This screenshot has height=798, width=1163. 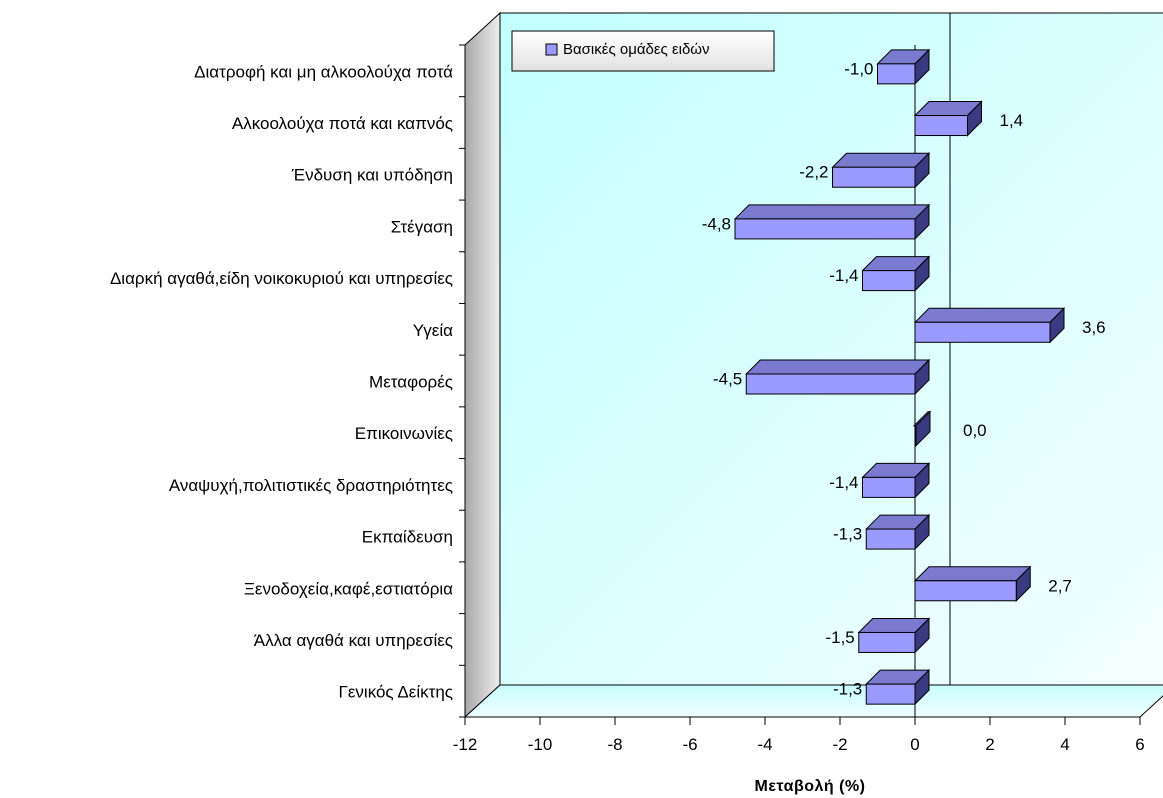 I want to click on x-tick-label: -10, so click(x=540, y=744).